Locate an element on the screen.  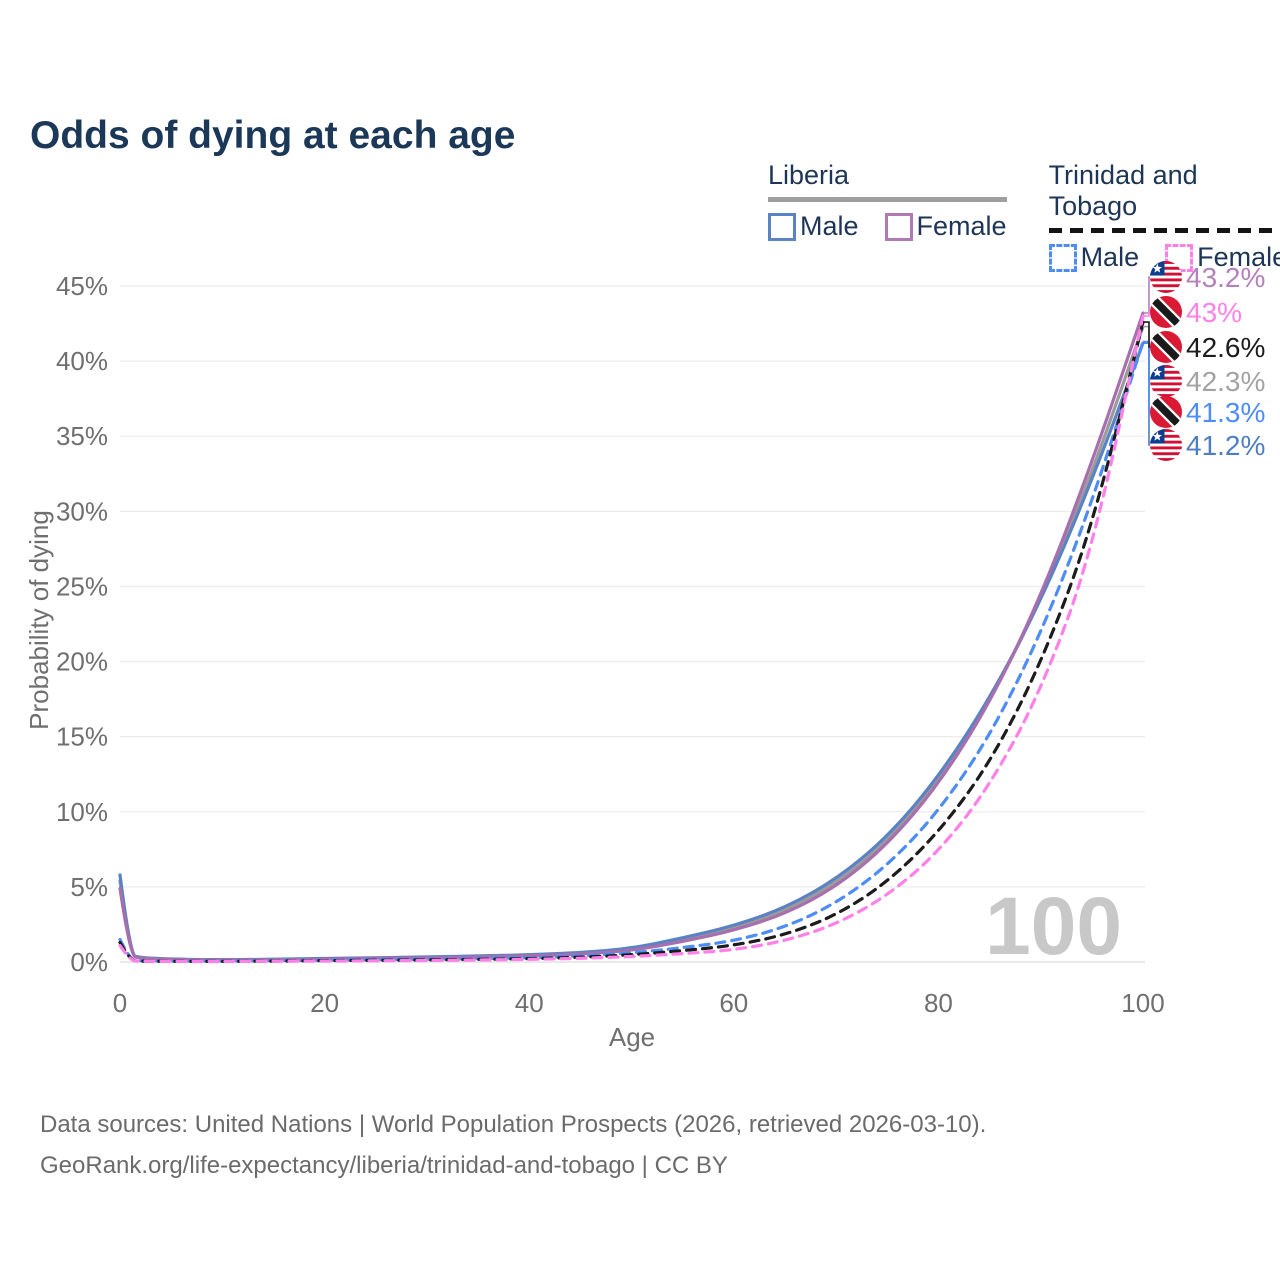
end-label-value: 43.2% is located at coordinates (1225, 277).